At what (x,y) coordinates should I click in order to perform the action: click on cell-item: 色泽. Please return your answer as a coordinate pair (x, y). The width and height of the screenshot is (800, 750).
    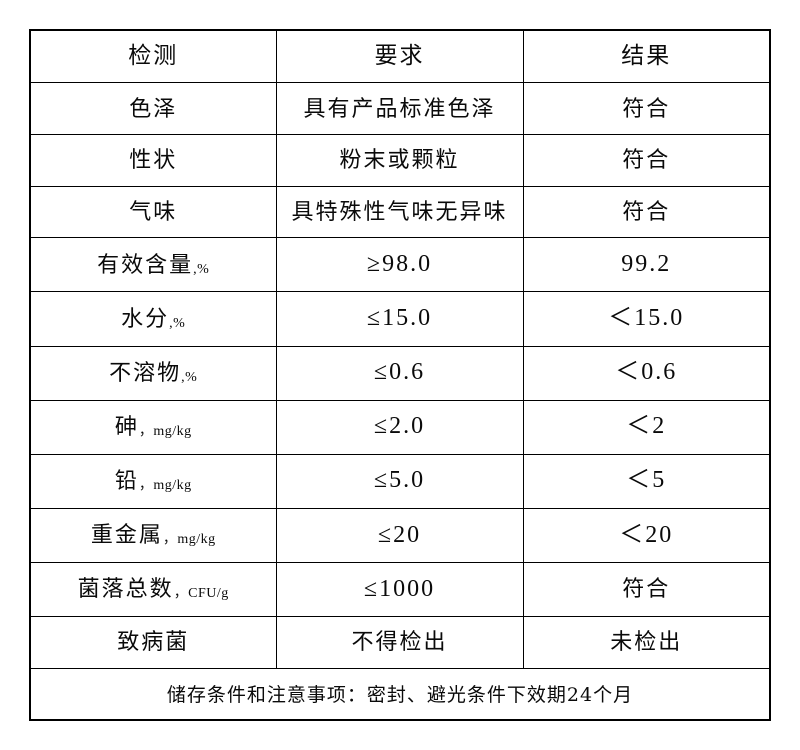
    Looking at the image, I should click on (153, 108).